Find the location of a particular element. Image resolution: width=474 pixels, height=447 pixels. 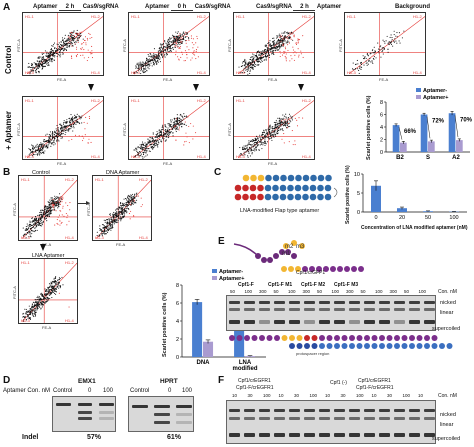

flow-a-r2-c1: H1-1 H1-2 H1-3 H1-4 is located at coordinates (63, 128).